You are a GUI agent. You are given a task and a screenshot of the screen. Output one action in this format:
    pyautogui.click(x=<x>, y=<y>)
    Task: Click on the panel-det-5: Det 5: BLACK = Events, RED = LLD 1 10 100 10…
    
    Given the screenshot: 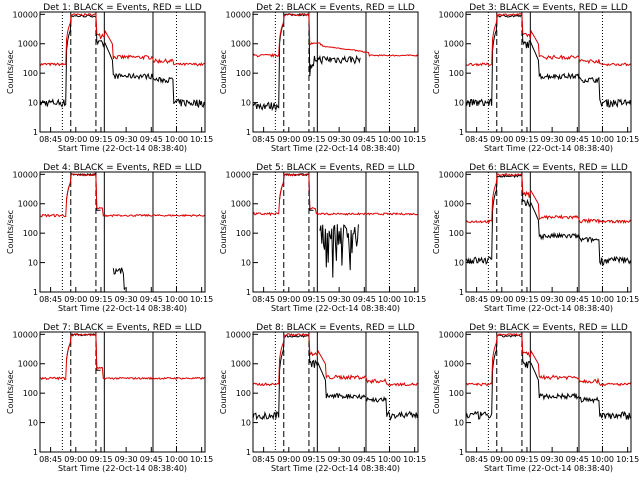 What is the action you would take?
    pyautogui.click(x=322, y=238)
    